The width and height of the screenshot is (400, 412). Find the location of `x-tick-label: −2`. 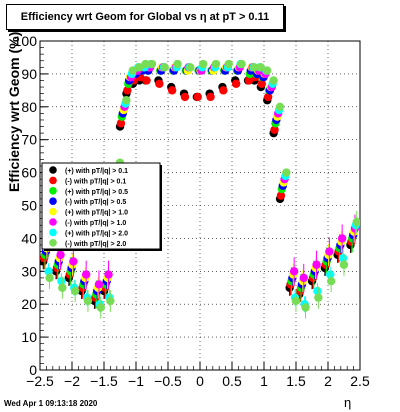

x-tick-label: −2 is located at coordinates (72, 381).